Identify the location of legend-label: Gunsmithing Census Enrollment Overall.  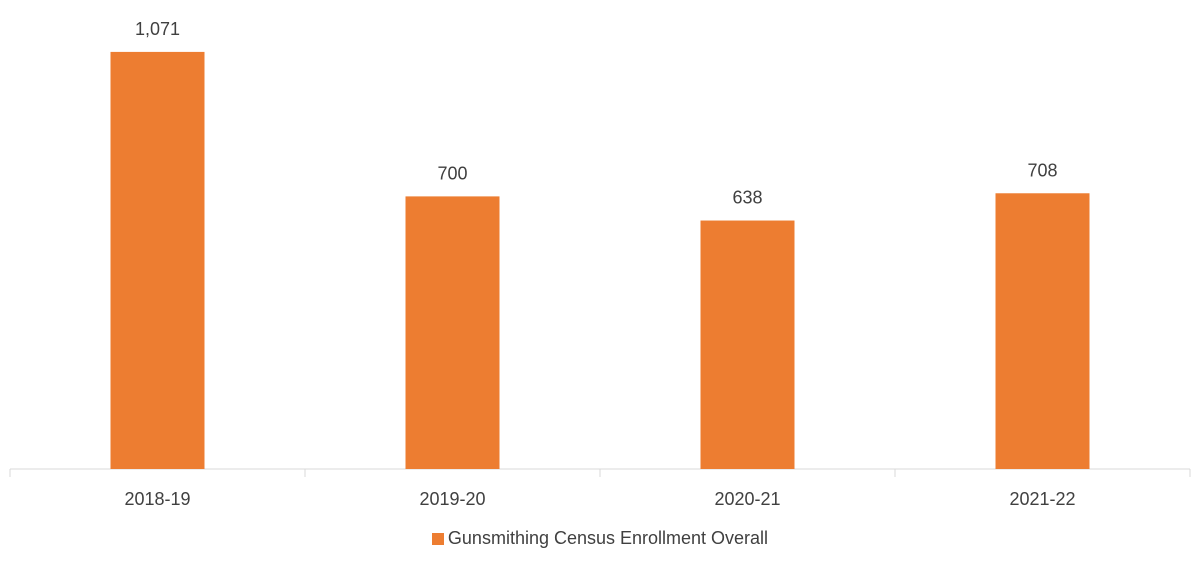
(608, 538).